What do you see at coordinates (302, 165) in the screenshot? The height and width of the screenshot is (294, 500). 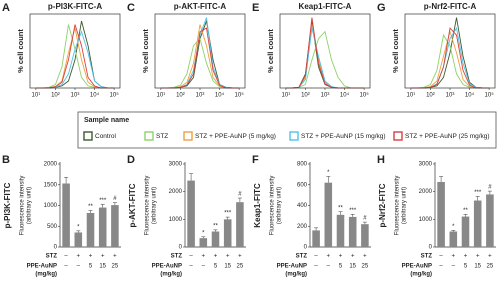 I see `y-tick-label: 800` at bounding box center [302, 165].